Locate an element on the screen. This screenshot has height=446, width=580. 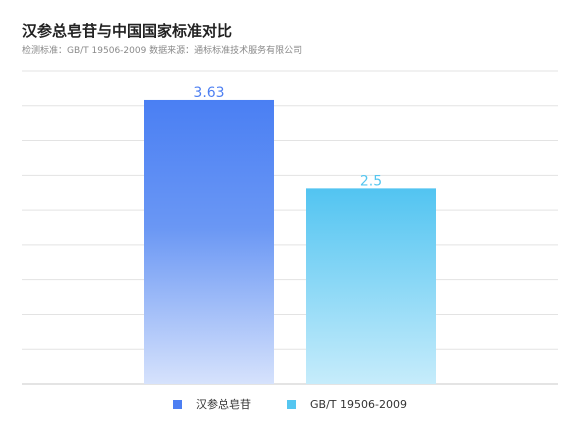
legend-item-series-1: 汉参总皂苷 is located at coordinates (212, 404).